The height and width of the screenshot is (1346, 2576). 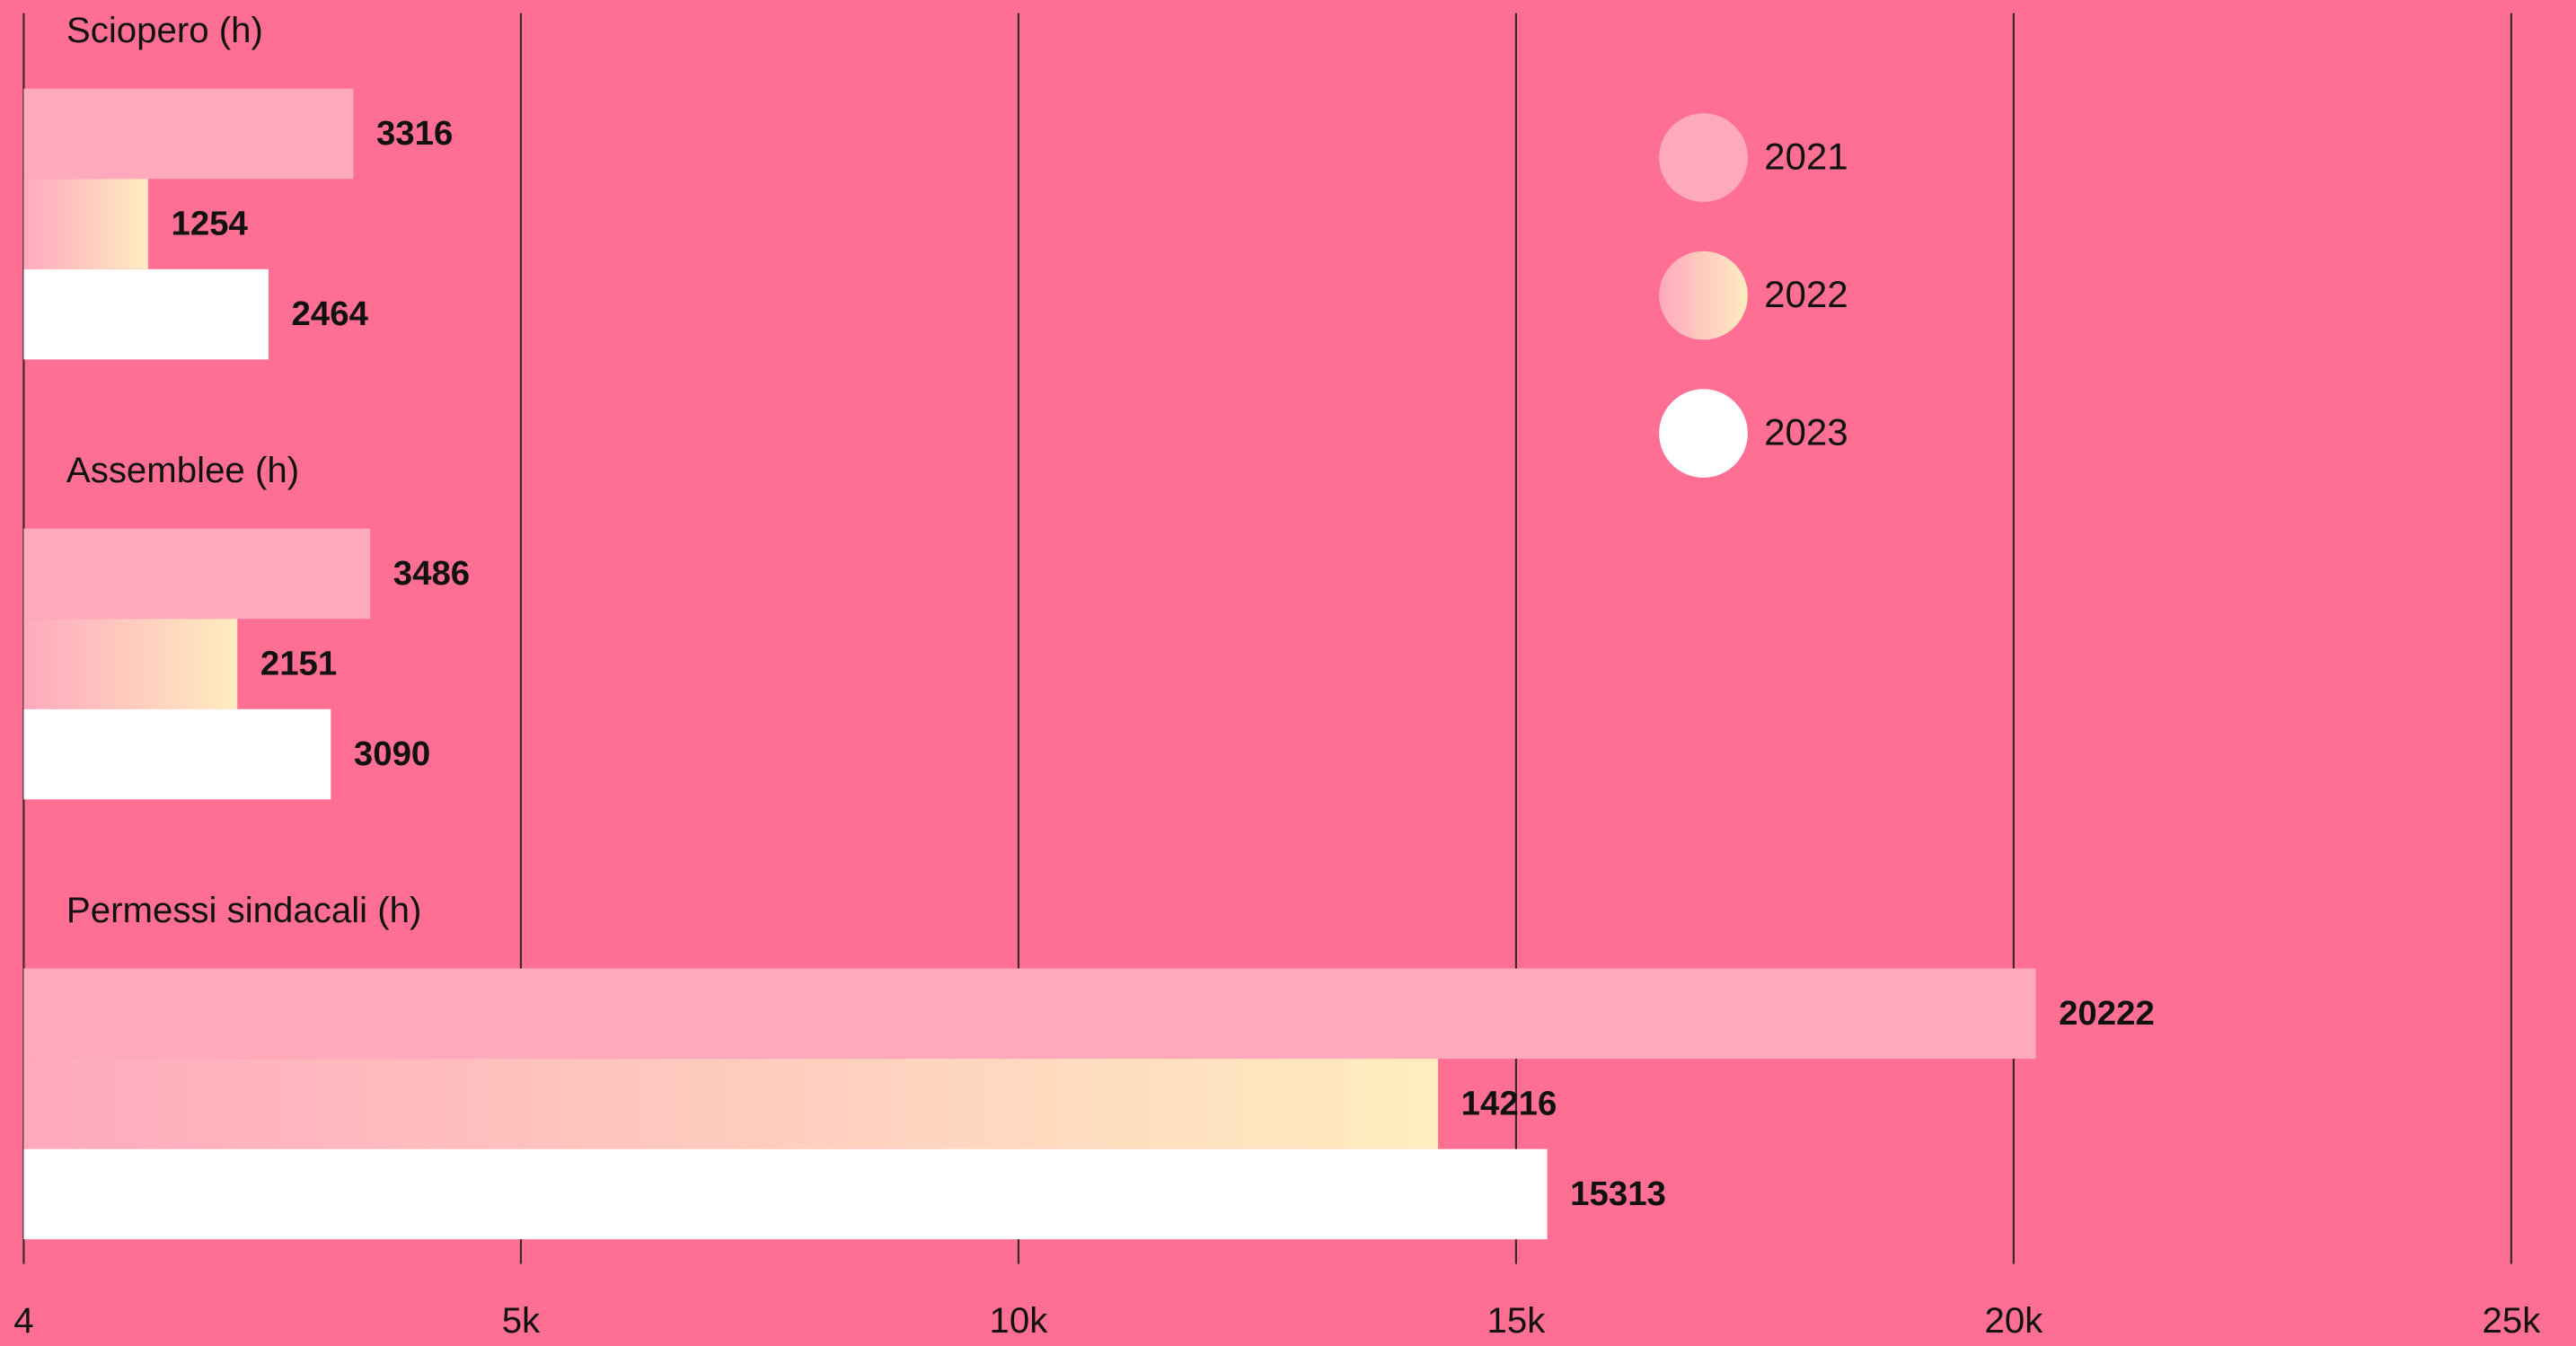 I want to click on category-label: Permessi sindacali (h), so click(x=243, y=910).